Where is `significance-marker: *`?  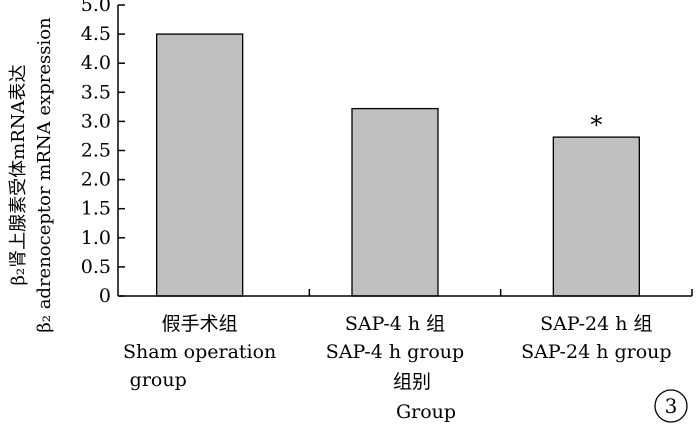 significance-marker: * is located at coordinates (596, 125).